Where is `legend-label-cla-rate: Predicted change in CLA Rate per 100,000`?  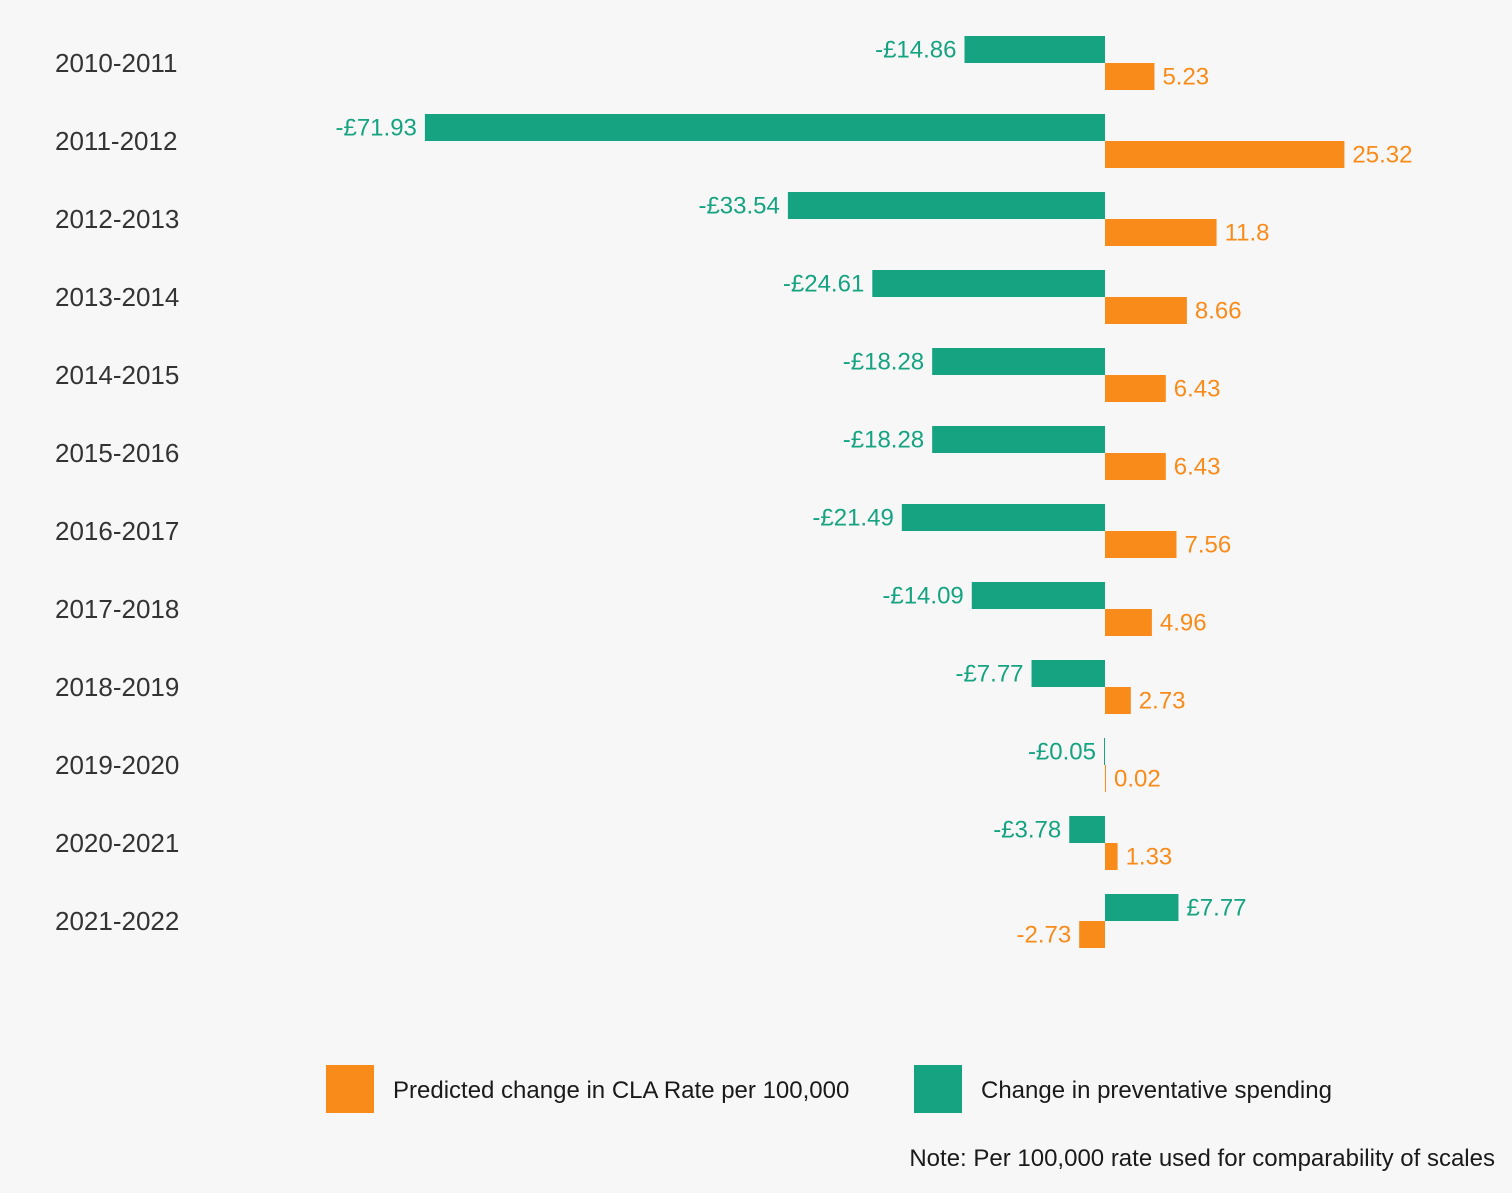
legend-label-cla-rate: Predicted change in CLA Rate per 100,000 is located at coordinates (621, 1090).